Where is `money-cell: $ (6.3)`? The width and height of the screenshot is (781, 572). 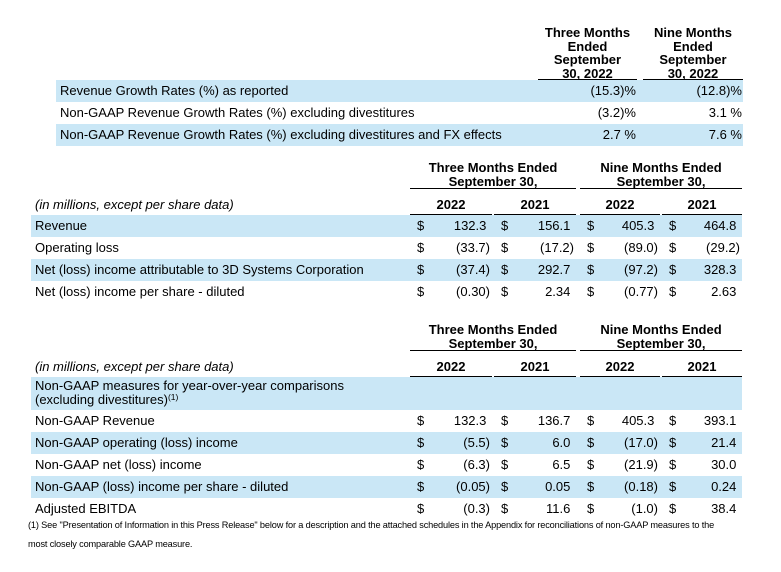 money-cell: $ (6.3) is located at coordinates (451, 465).